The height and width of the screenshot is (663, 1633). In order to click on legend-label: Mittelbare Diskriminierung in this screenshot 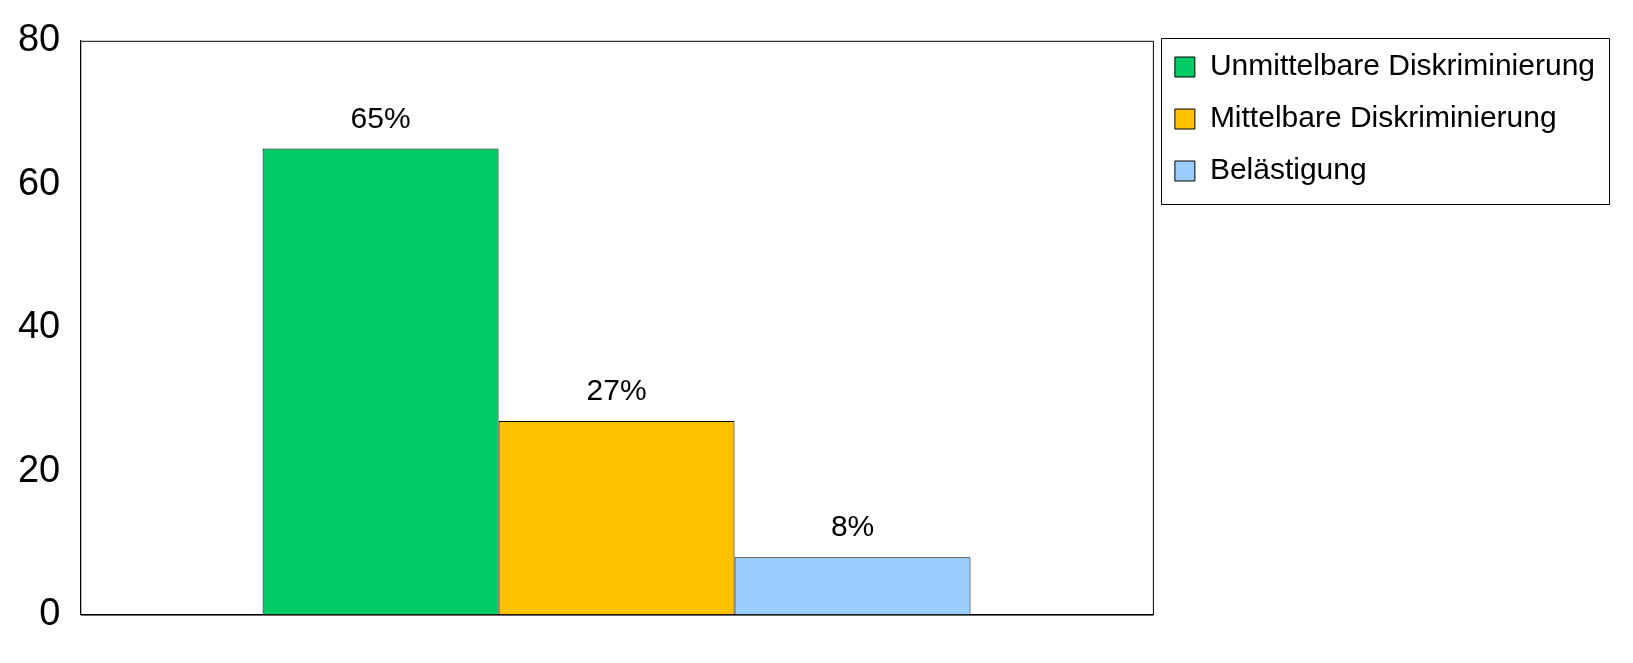, I will do `click(1383, 117)`.